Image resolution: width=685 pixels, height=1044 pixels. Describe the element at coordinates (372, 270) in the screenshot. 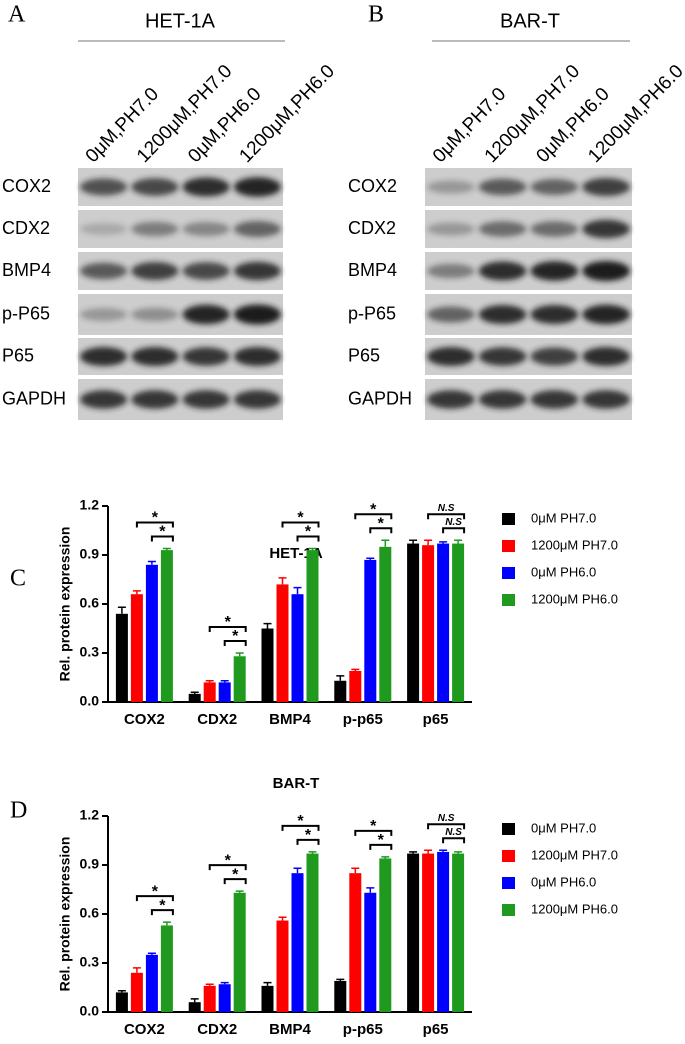

I see `row-label: BMP4` at that location.